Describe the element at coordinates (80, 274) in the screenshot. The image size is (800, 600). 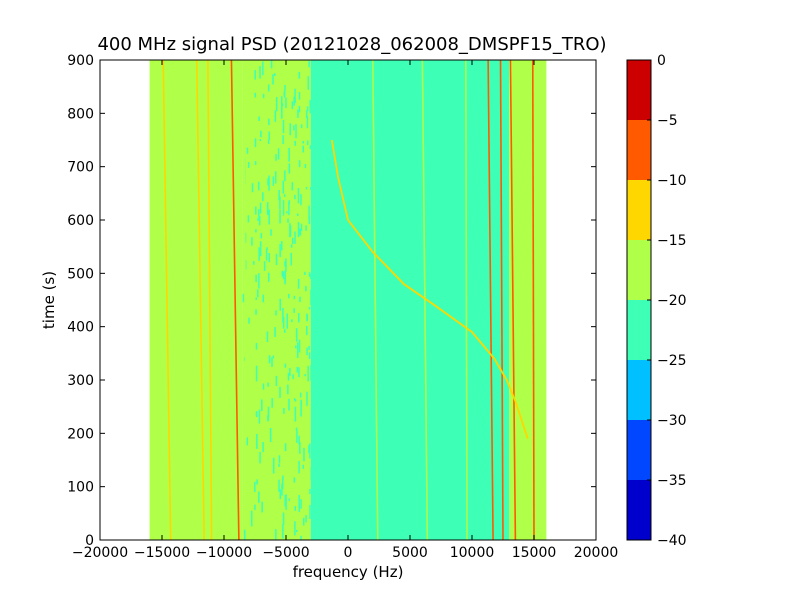
I see `y-tick-label: 500` at that location.